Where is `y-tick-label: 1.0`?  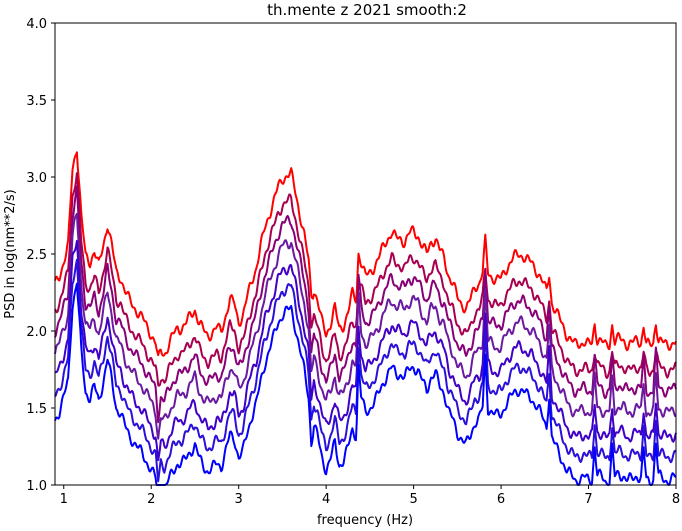 y-tick-label: 1.0 is located at coordinates (36, 486).